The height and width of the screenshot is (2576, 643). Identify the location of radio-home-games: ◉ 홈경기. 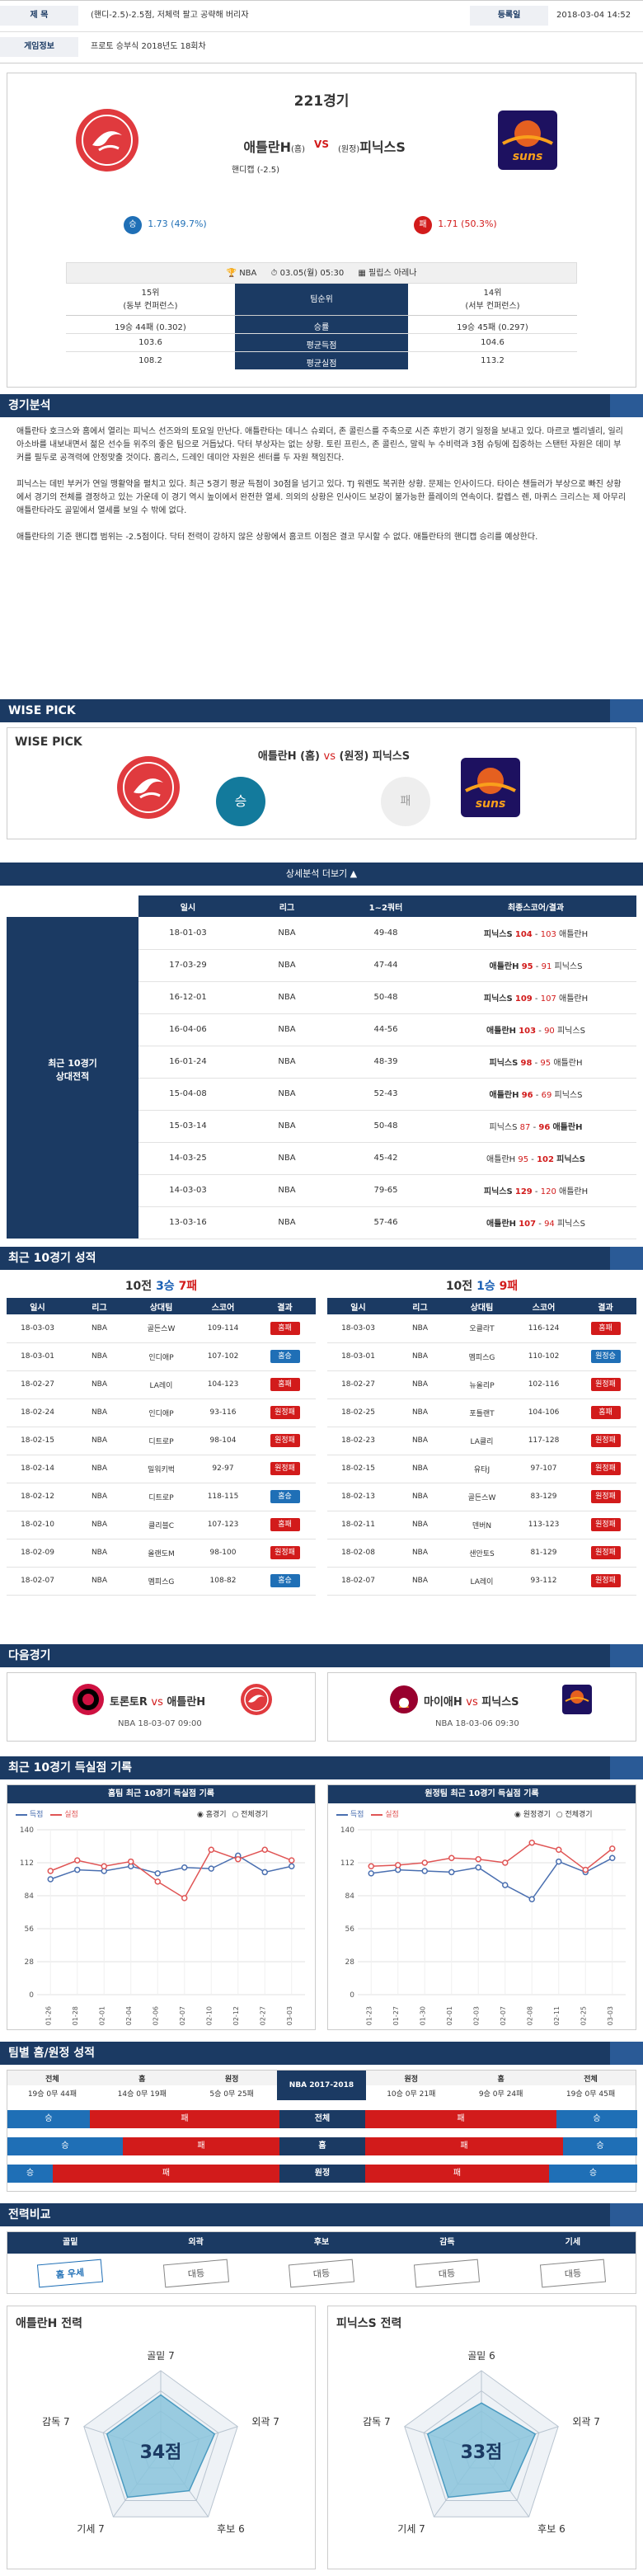
(212, 1815).